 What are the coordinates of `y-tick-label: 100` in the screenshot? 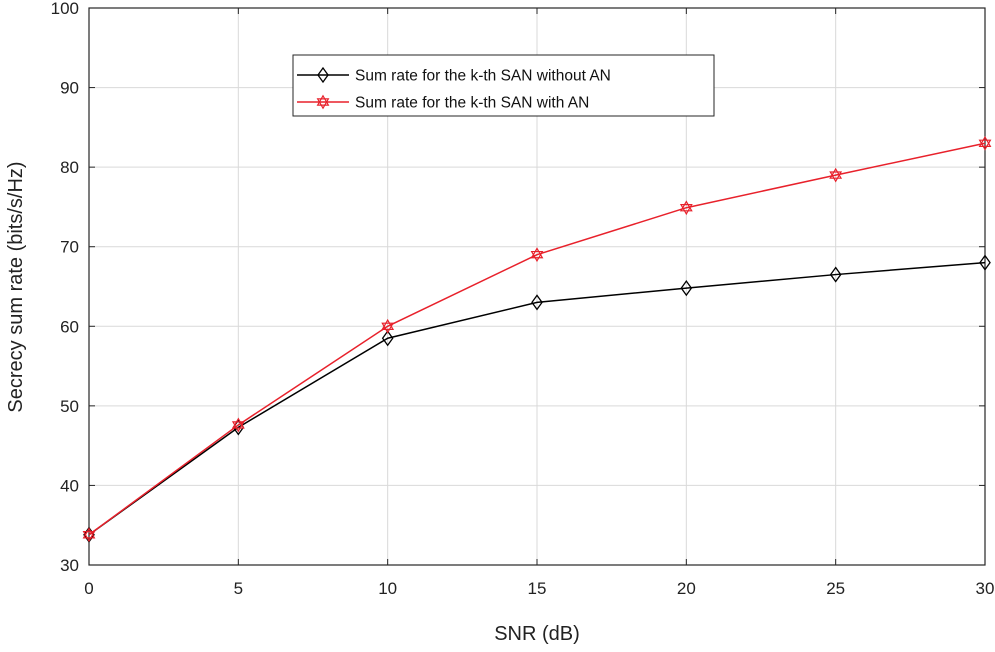 It's located at (65, 9).